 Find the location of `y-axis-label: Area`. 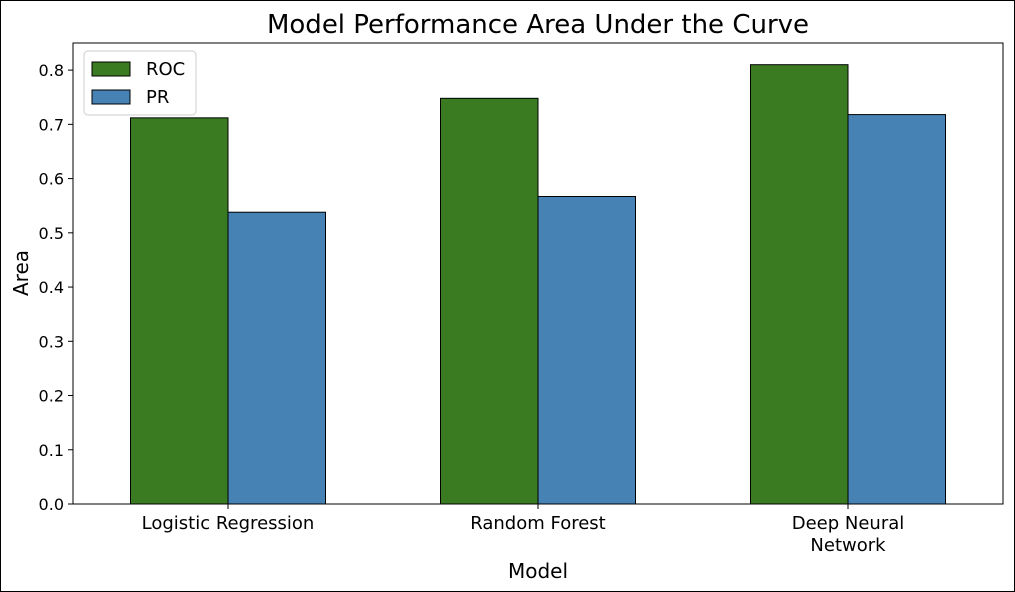

y-axis-label: Area is located at coordinates (21, 273).